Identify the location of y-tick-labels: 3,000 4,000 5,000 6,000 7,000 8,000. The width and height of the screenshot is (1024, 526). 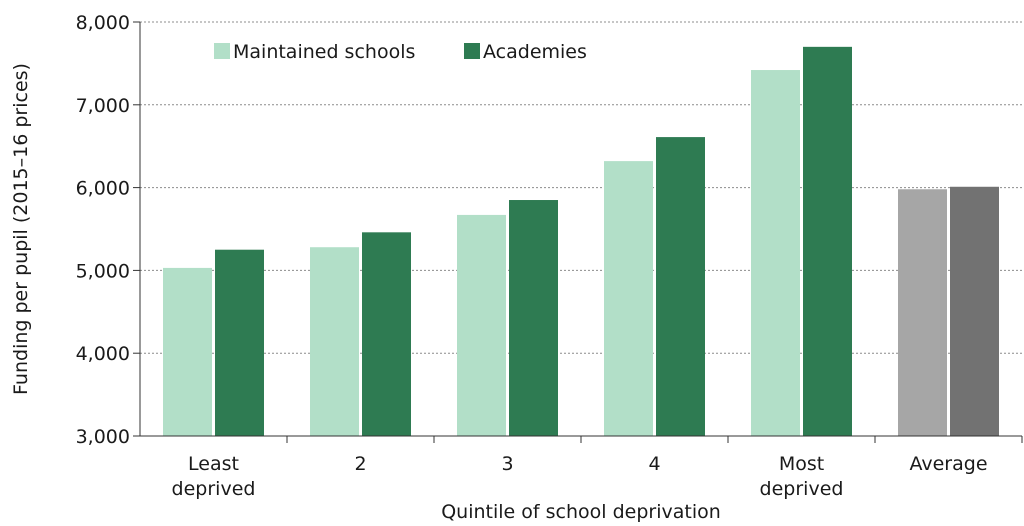
(103, 230).